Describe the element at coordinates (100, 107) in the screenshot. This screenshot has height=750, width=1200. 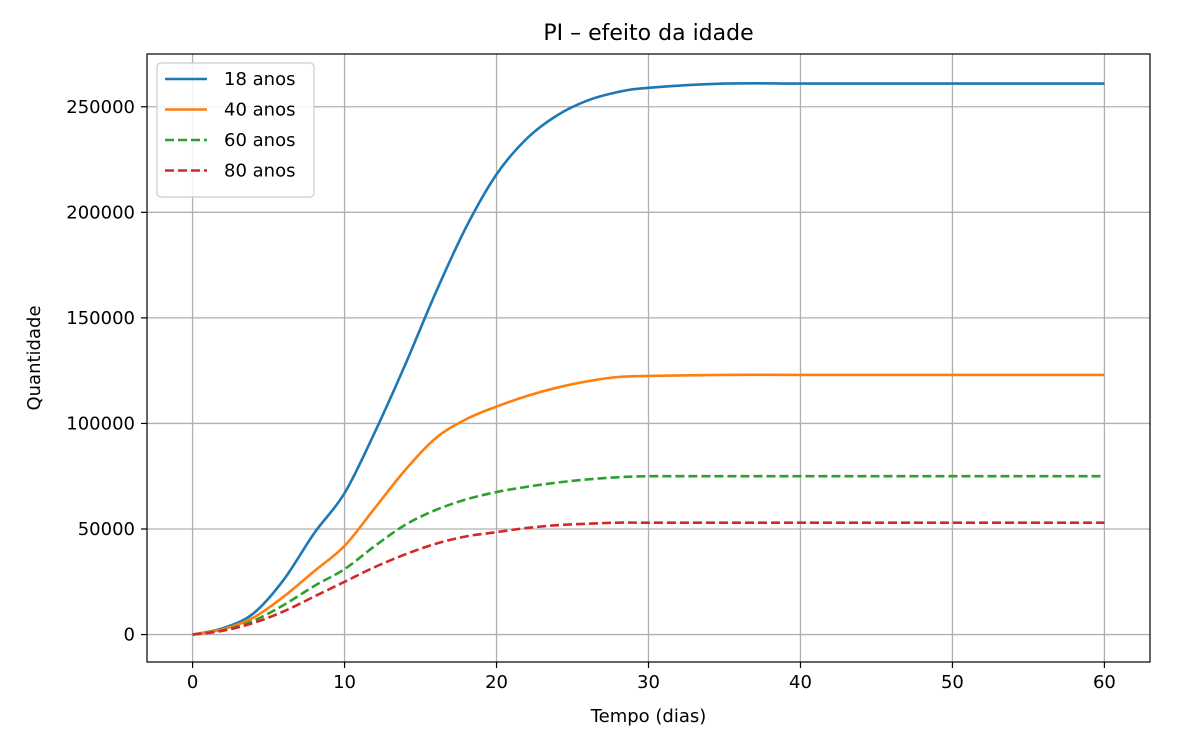
I see `y-tick-label: 250000` at that location.